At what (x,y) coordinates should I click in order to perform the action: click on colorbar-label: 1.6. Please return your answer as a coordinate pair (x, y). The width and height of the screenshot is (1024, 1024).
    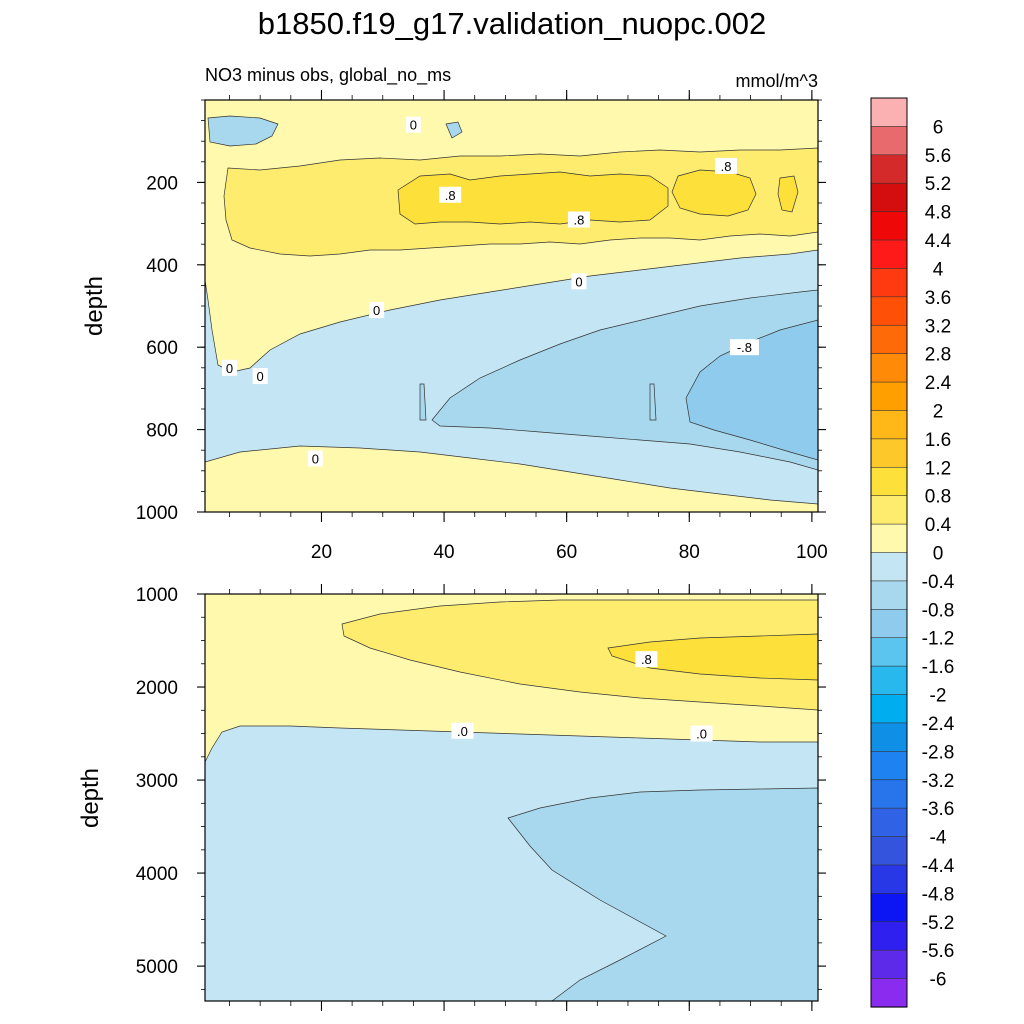
    Looking at the image, I should click on (938, 440).